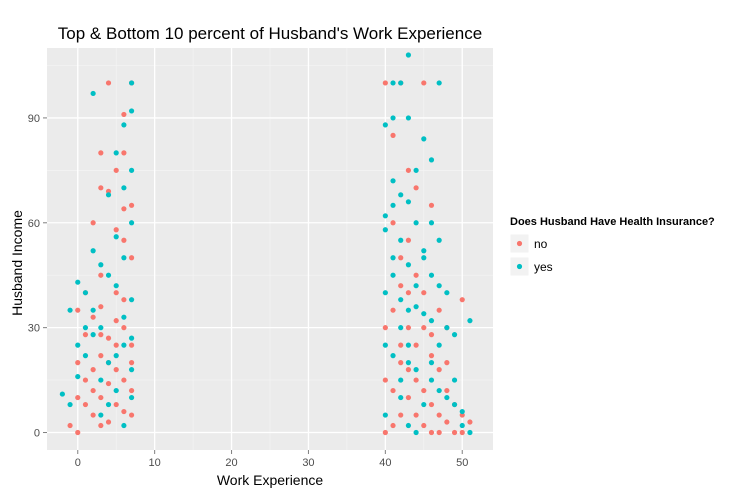 Image resolution: width=750 pixels, height=500 pixels. Describe the element at coordinates (17, 263) in the screenshot. I see `y-axis-title: Husband Income` at that location.